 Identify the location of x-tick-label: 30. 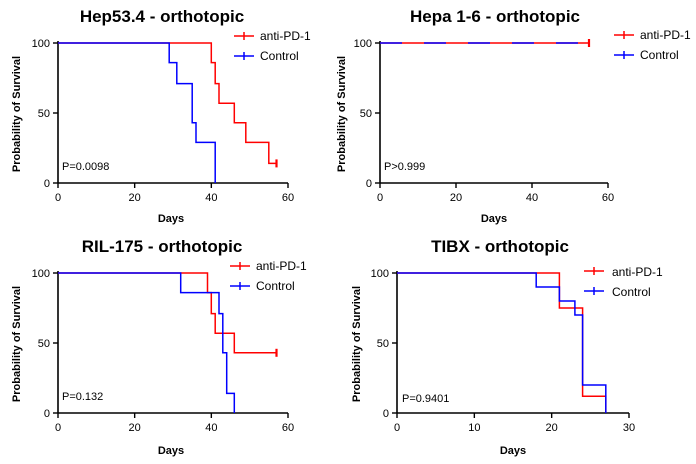
(629, 428).